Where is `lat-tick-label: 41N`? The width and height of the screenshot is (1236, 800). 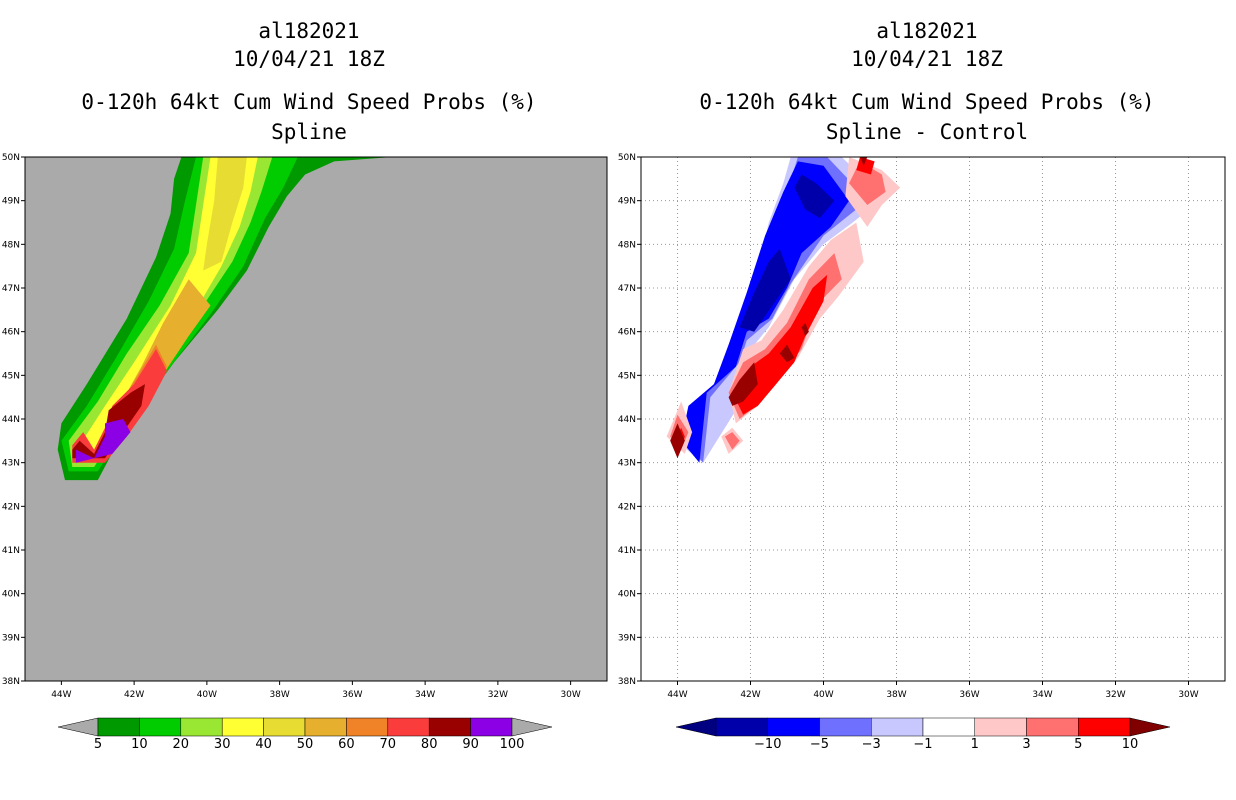 lat-tick-label: 41N is located at coordinates (11, 551).